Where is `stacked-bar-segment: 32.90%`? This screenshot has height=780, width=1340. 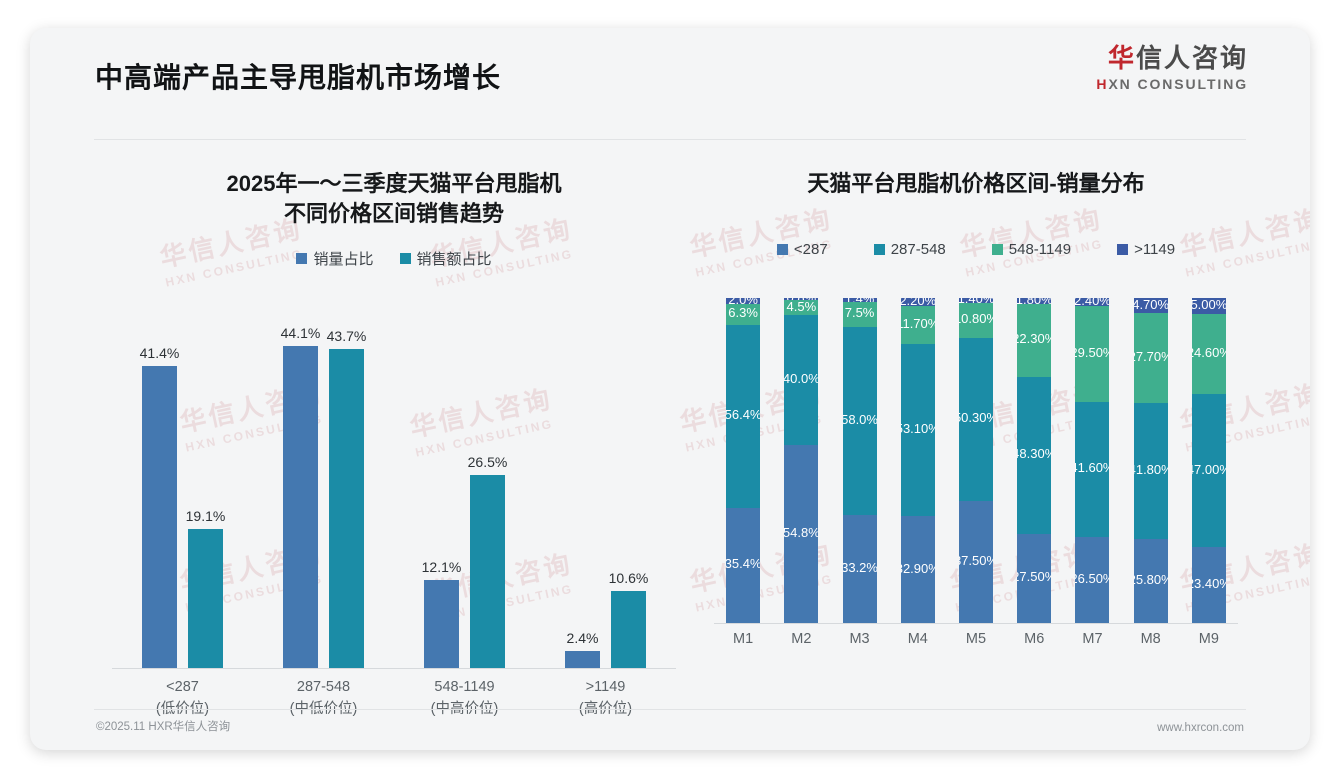 stacked-bar-segment: 32.90% is located at coordinates (917, 569).